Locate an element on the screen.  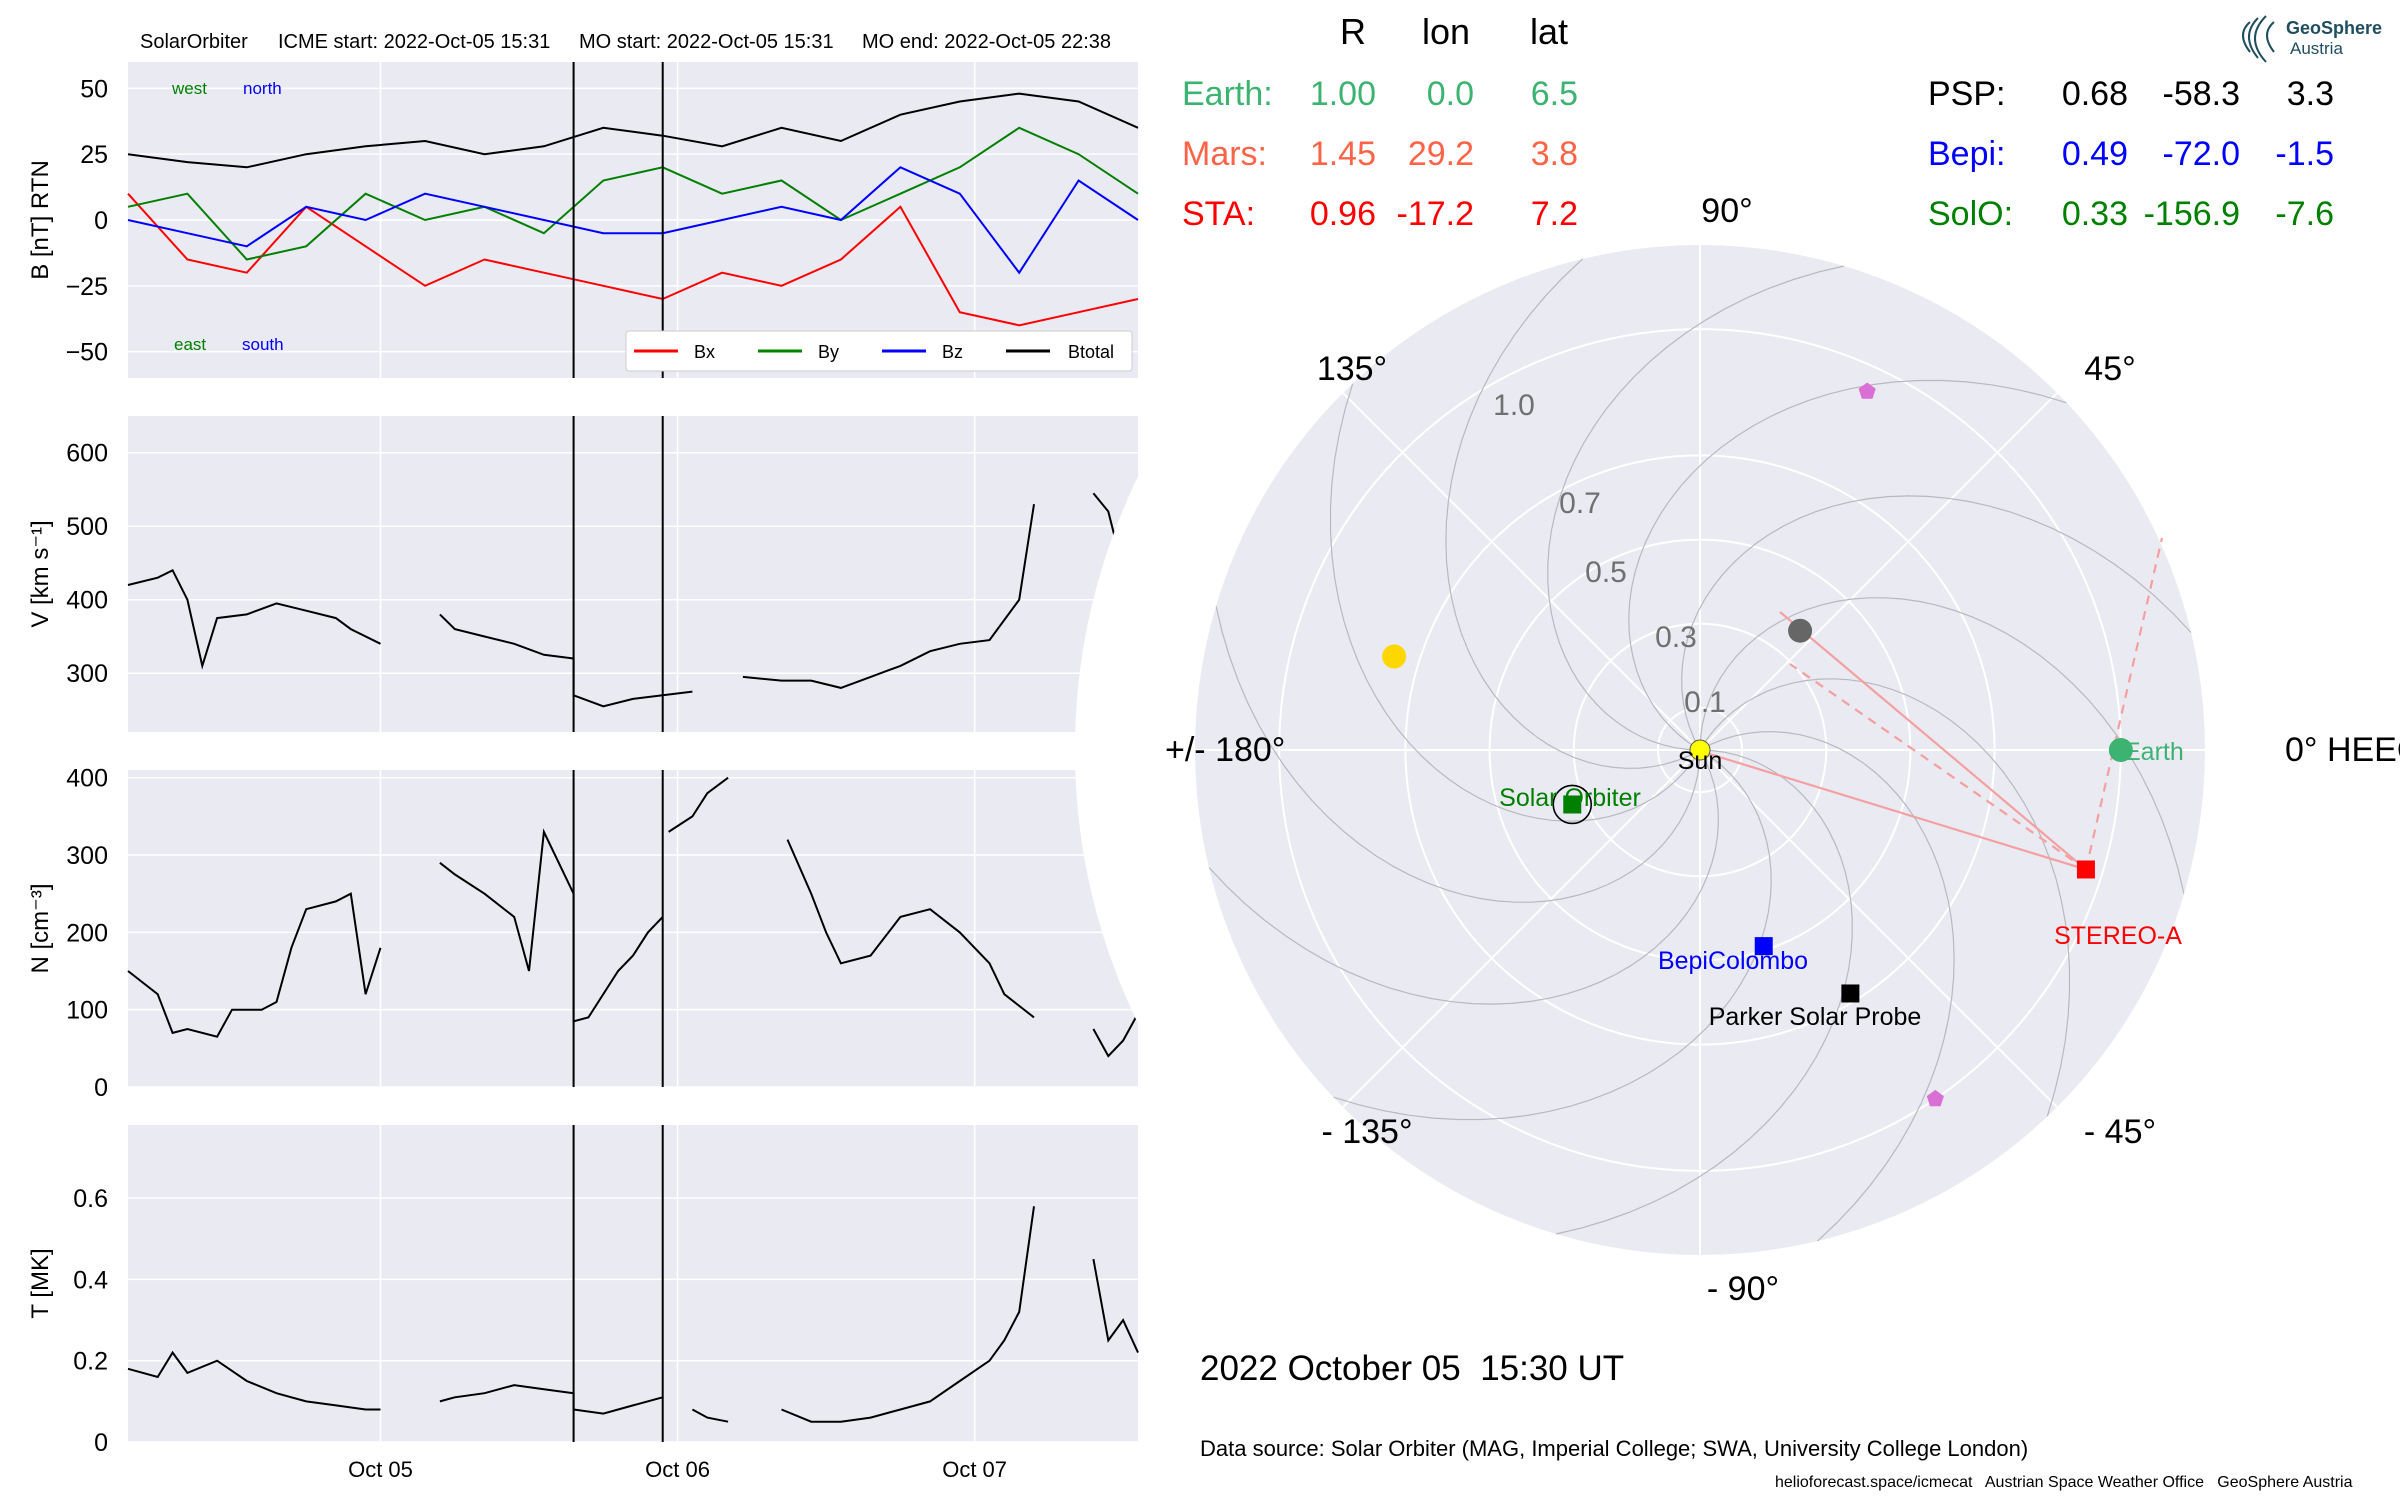
series-line-bz is located at coordinates (633, 220).